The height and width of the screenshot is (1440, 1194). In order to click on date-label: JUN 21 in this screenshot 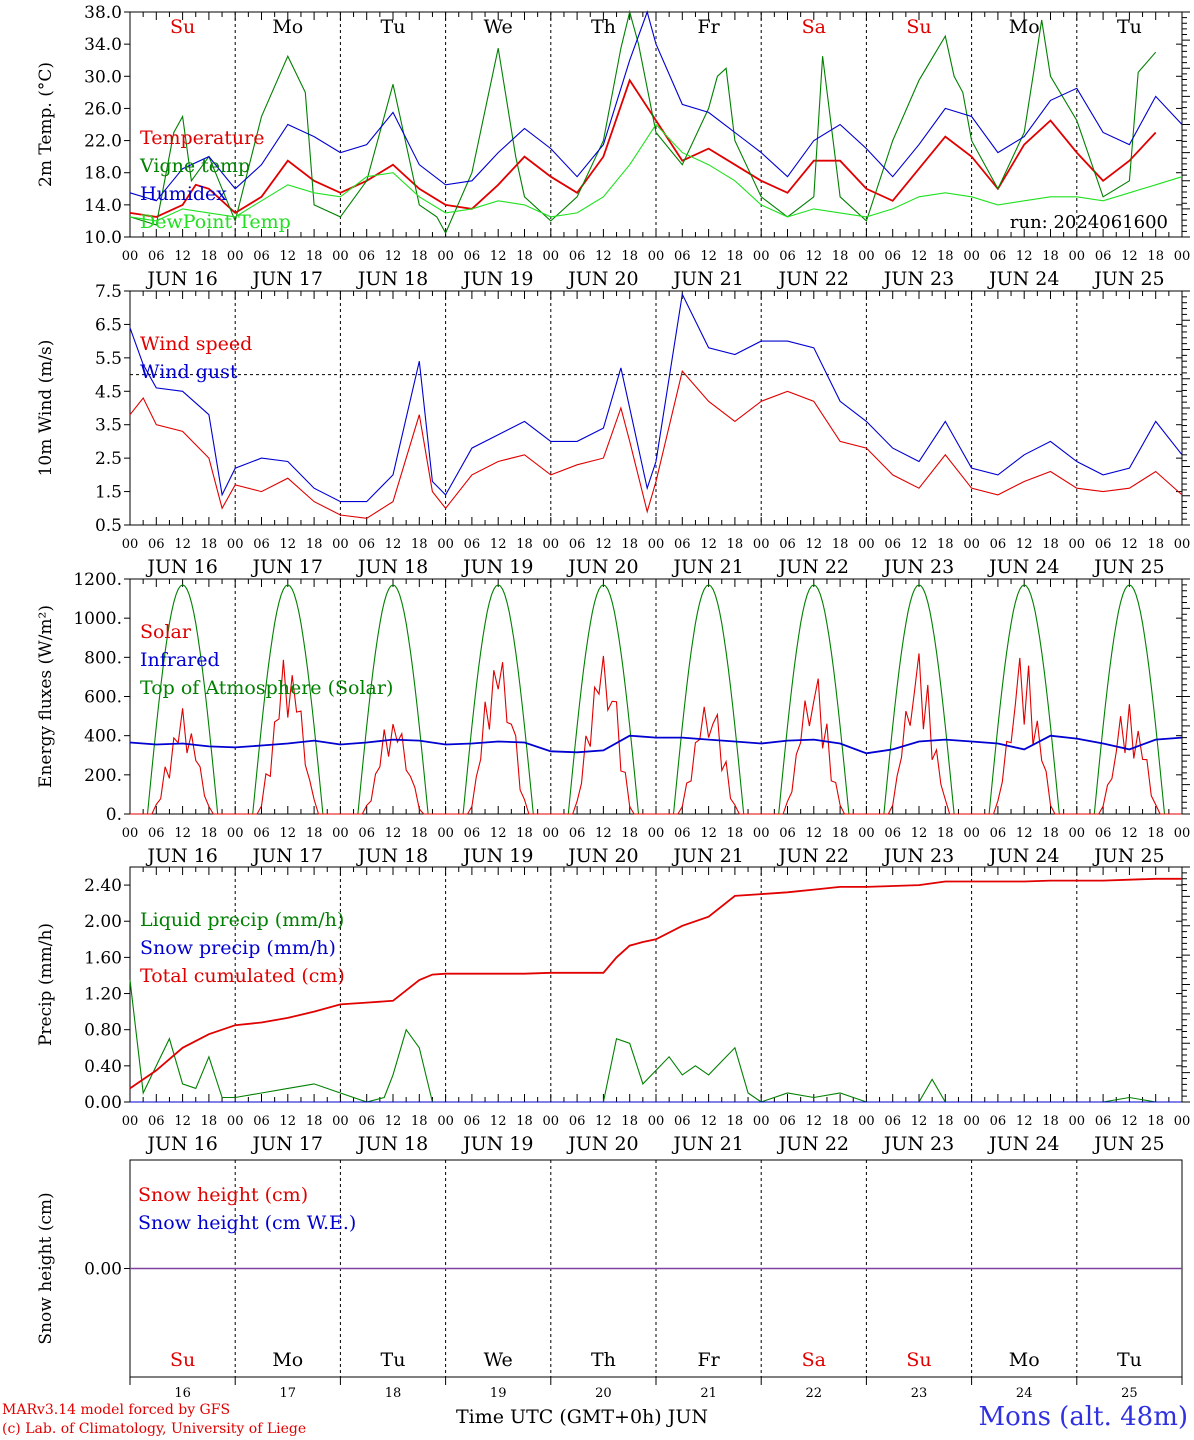, I will do `click(707, 279)`.